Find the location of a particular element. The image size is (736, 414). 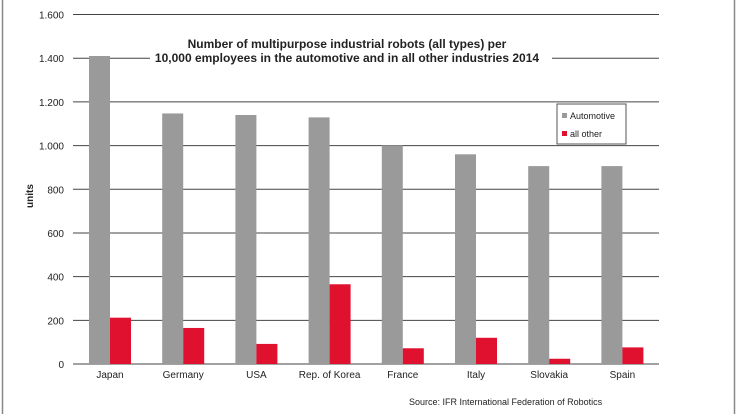

x-tick-label: France is located at coordinates (403, 375).